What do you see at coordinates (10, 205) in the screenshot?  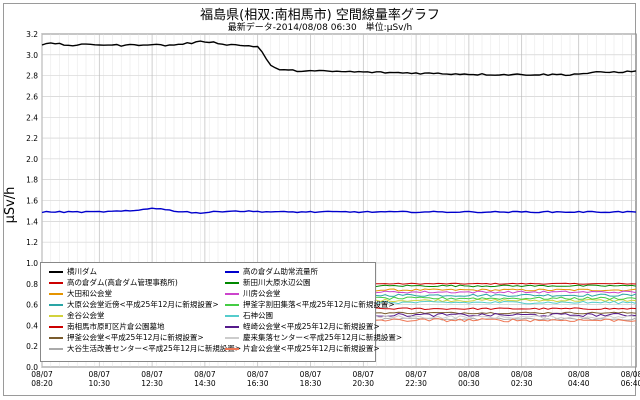 I see `y-axis-label: μSv/h` at bounding box center [10, 205].